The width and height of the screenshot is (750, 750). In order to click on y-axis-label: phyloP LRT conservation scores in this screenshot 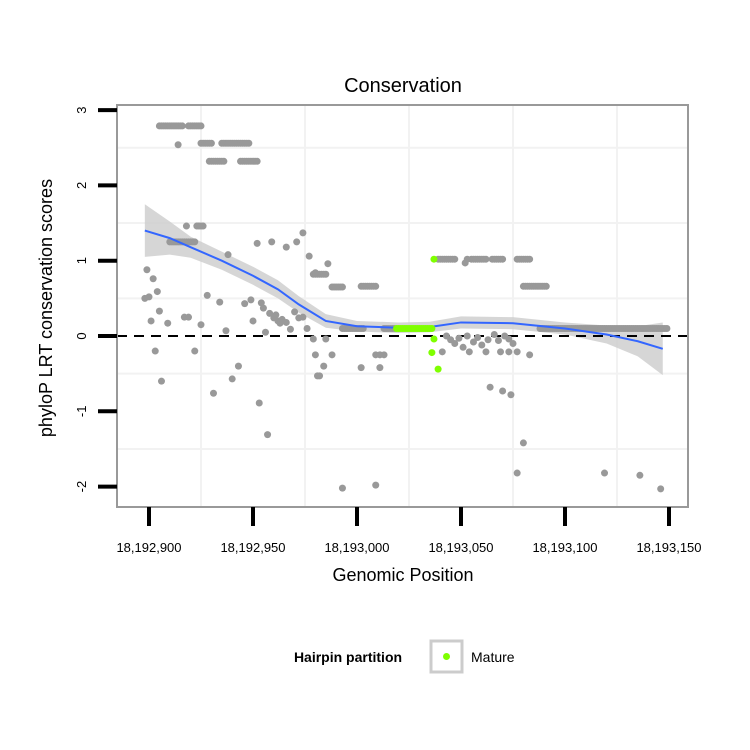, I will do `click(46, 308)`.